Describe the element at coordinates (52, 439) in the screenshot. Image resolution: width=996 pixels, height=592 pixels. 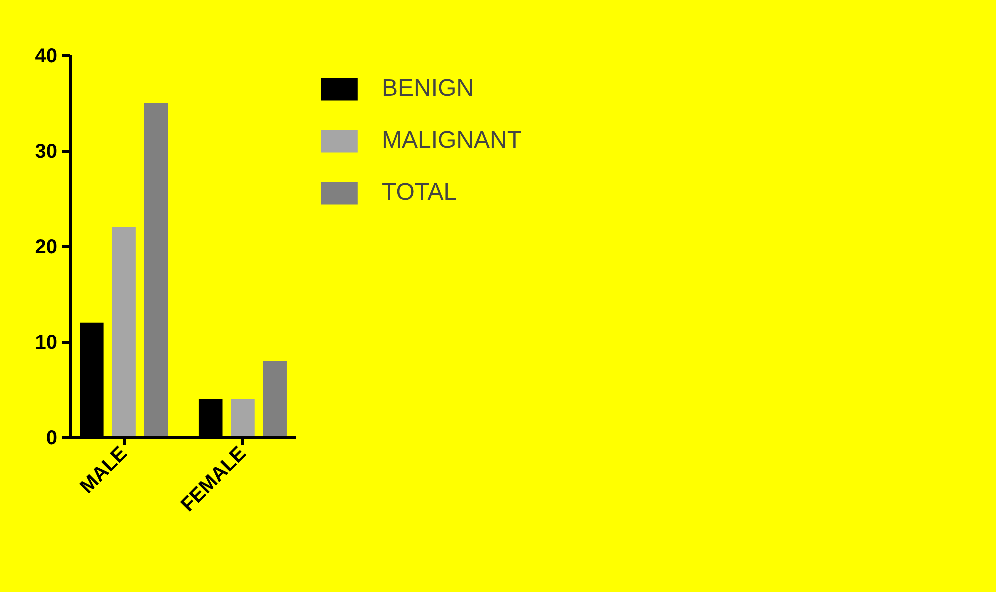
I see `y-tick-label: 0` at that location.